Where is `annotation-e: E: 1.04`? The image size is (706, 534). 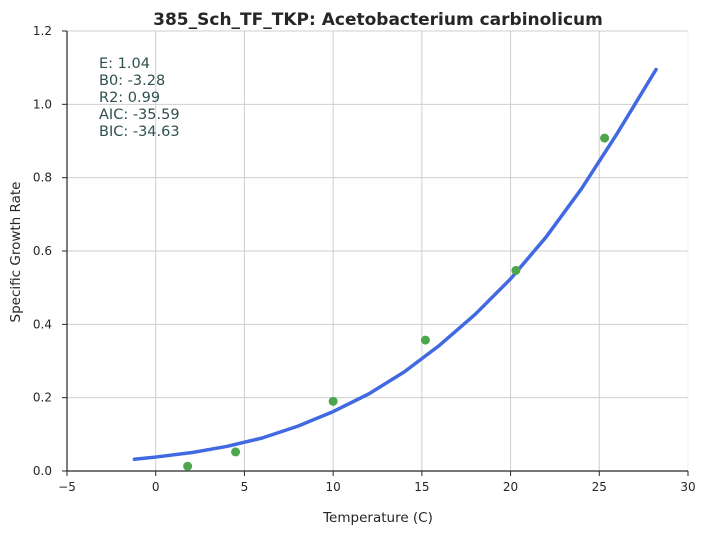
annotation-e: E: 1.04 is located at coordinates (124, 64).